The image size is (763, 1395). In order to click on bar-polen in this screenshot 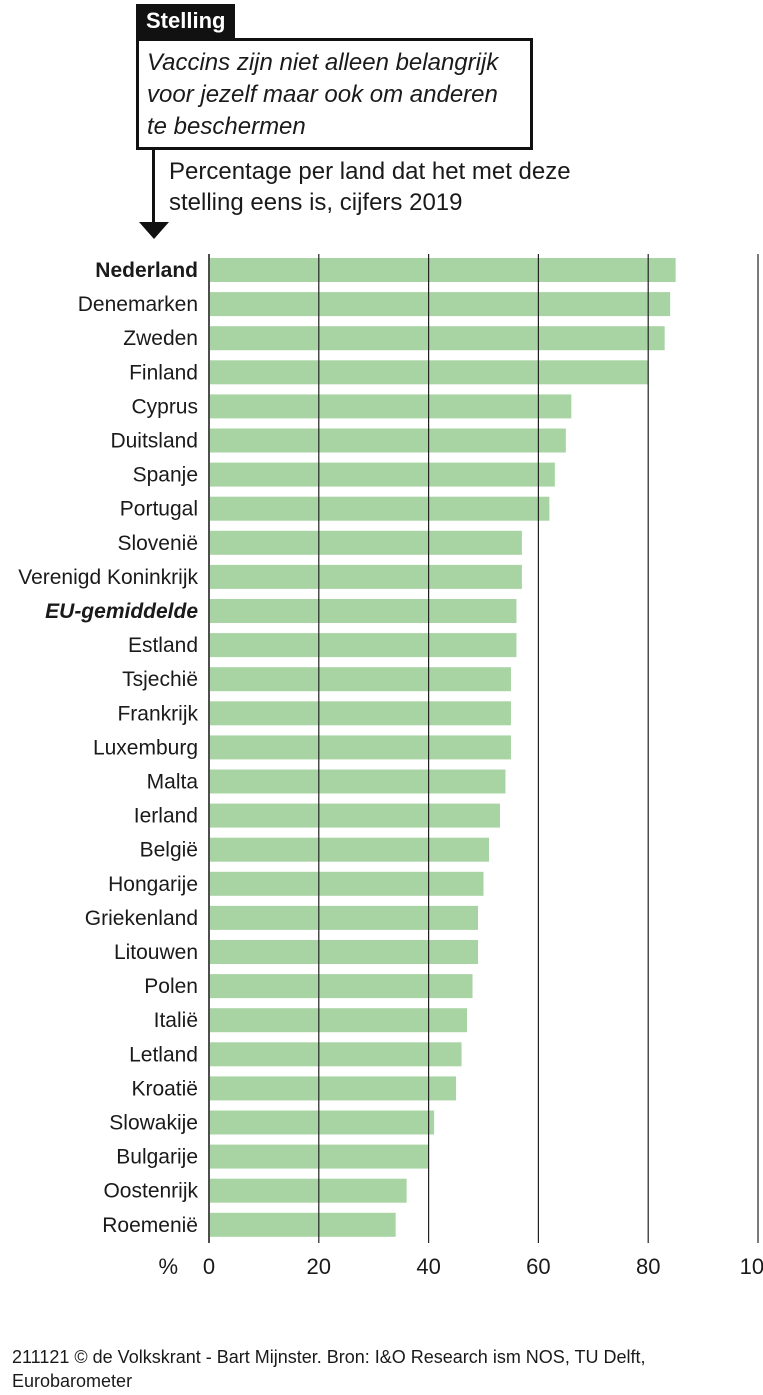, I will do `click(341, 986)`.